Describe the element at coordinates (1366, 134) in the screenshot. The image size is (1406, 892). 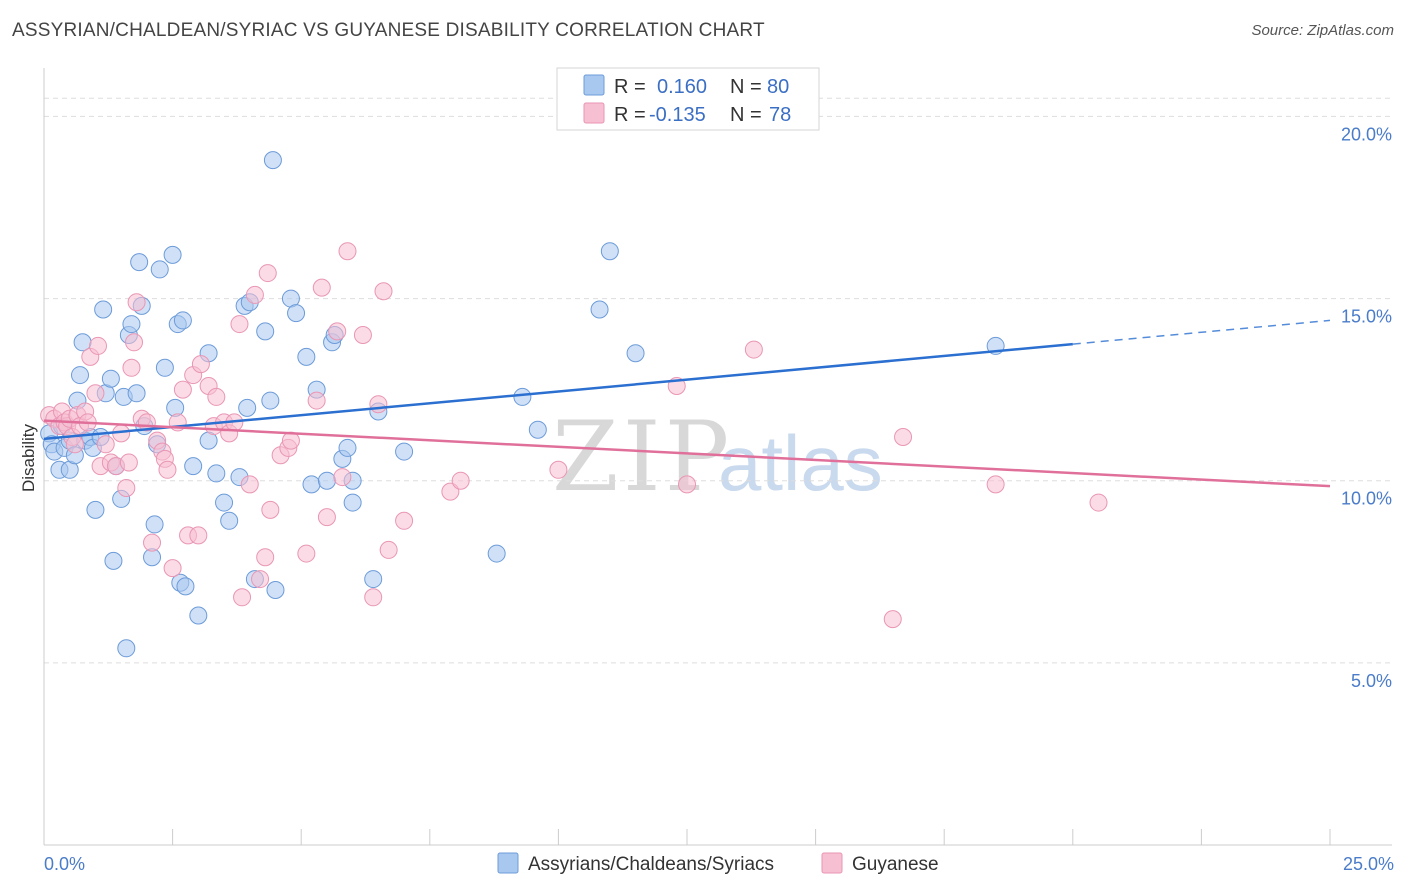
I see `y-tick-label: 20.0%` at that location.